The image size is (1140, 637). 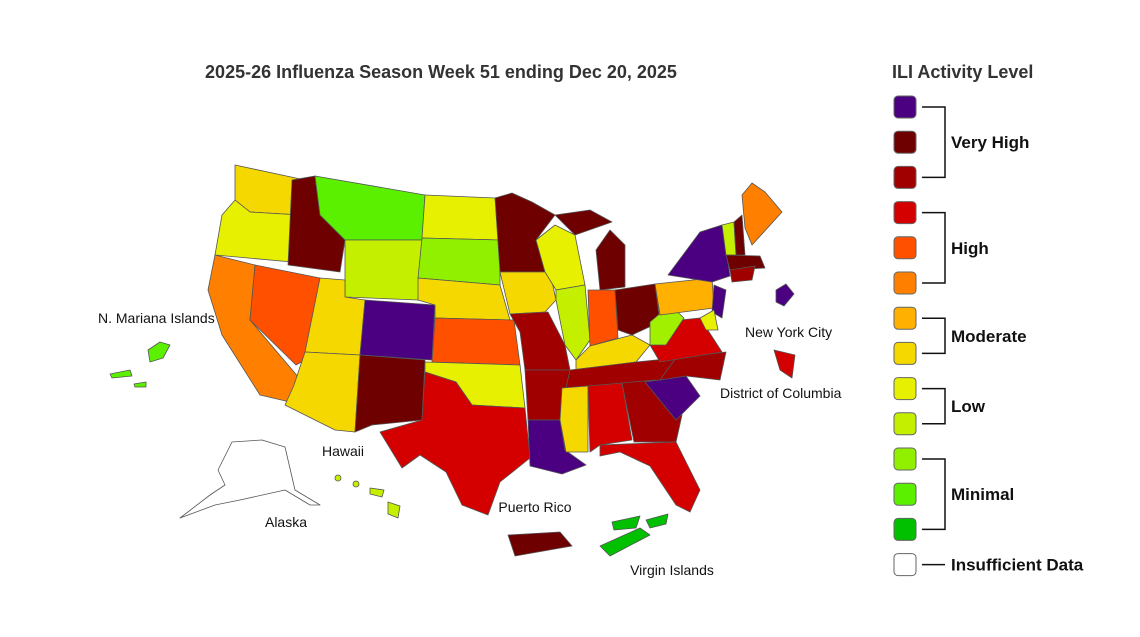 I want to click on legend-title: ILI Activity Level, so click(x=962, y=72).